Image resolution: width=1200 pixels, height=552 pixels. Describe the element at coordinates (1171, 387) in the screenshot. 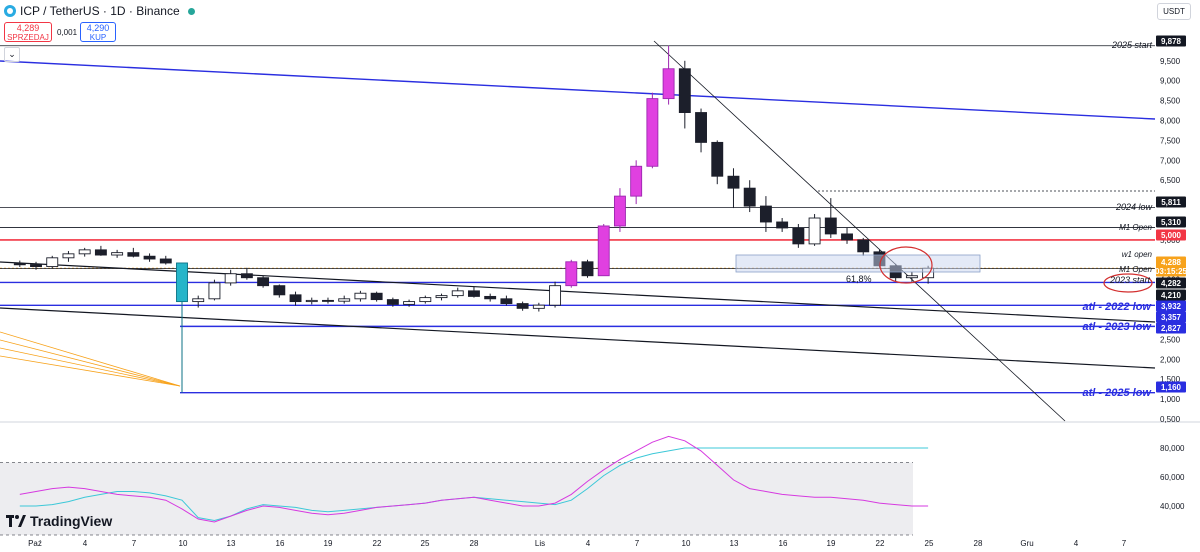

I see `price-tag-11: 1,160` at that location.